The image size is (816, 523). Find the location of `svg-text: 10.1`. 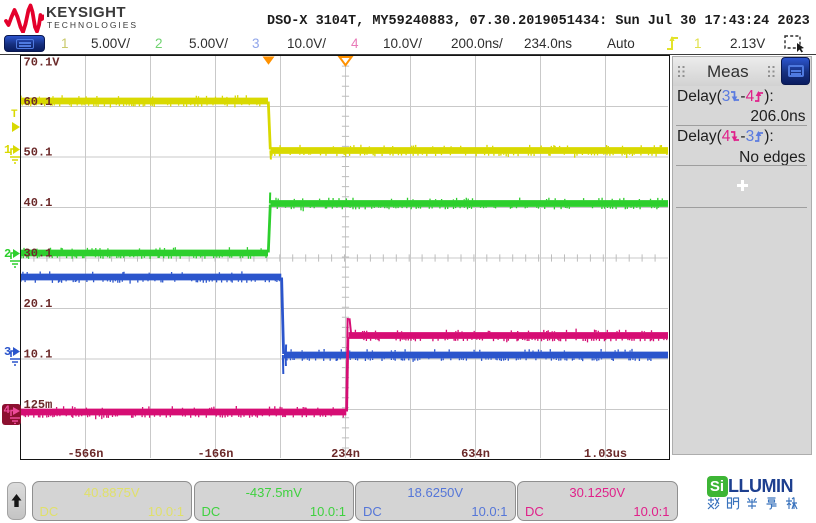

svg-text: 10.1 is located at coordinates (37, 354).